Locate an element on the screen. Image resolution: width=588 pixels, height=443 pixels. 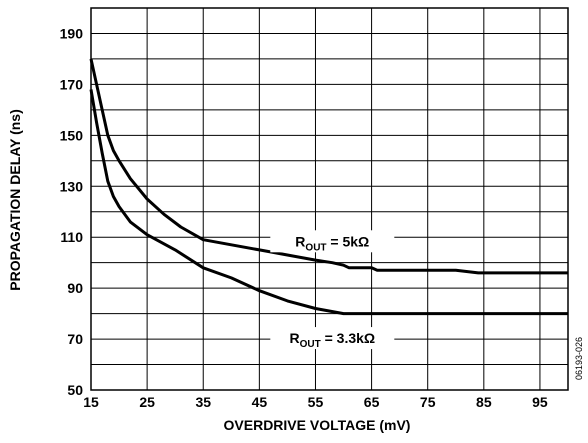
x-axis-title: OVERDRIVE VOLTAGE (mV) is located at coordinates (317, 425).